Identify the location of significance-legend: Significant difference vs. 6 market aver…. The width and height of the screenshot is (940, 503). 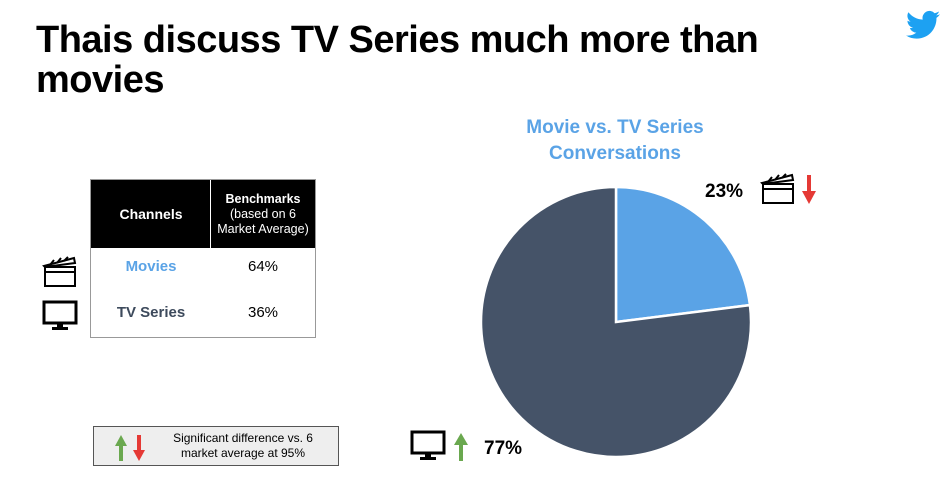
(216, 446).